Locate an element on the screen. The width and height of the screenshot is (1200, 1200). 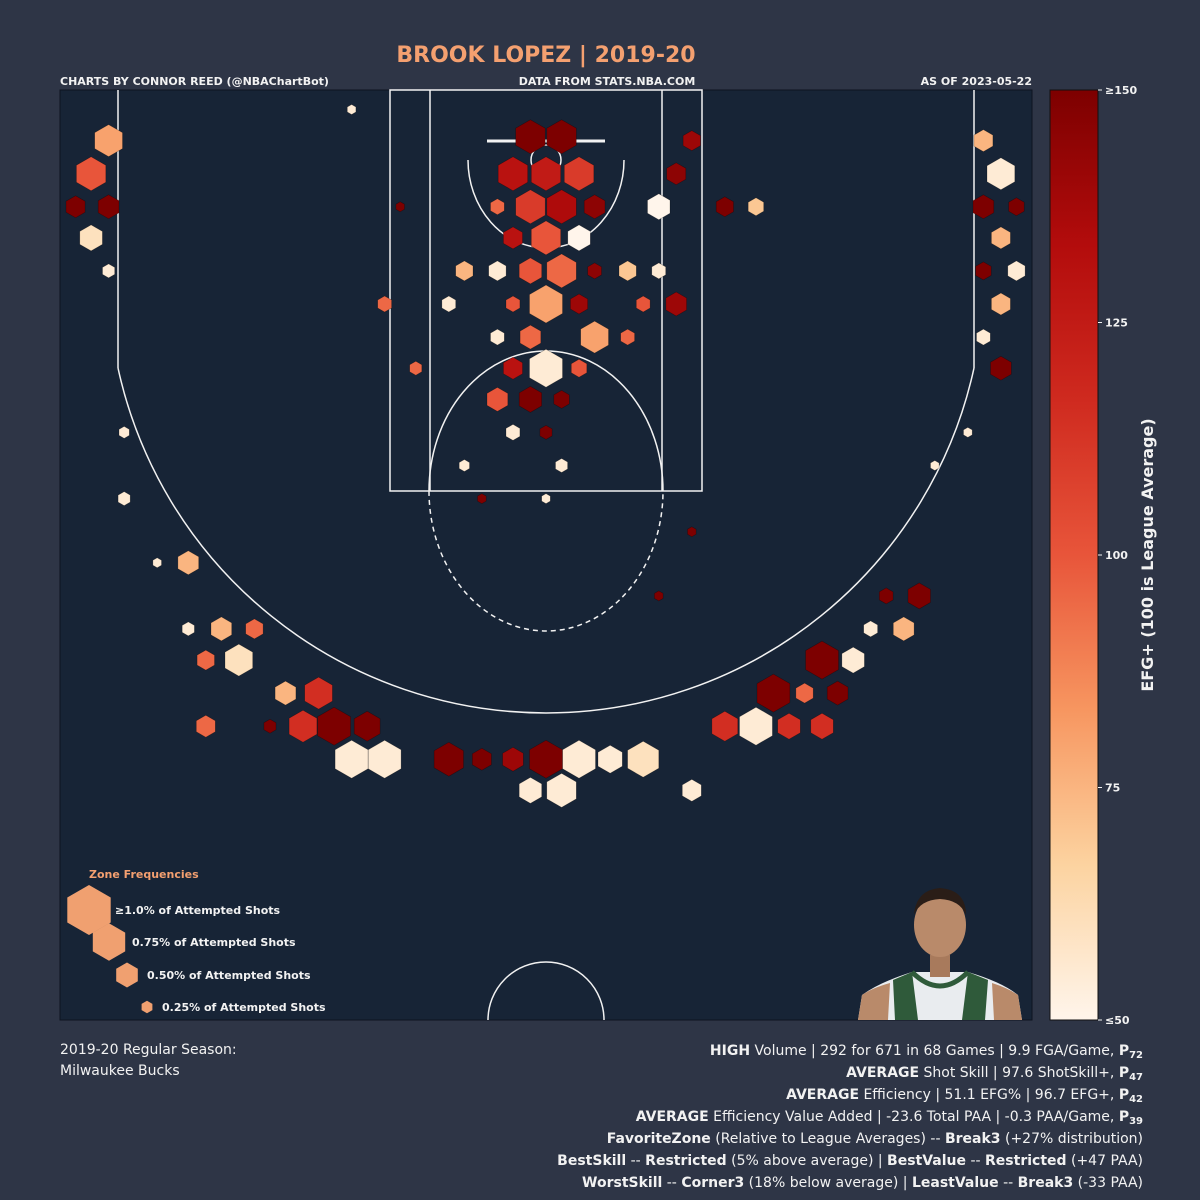
summary-segment: (18% below average) | is located at coordinates (828, 1183).